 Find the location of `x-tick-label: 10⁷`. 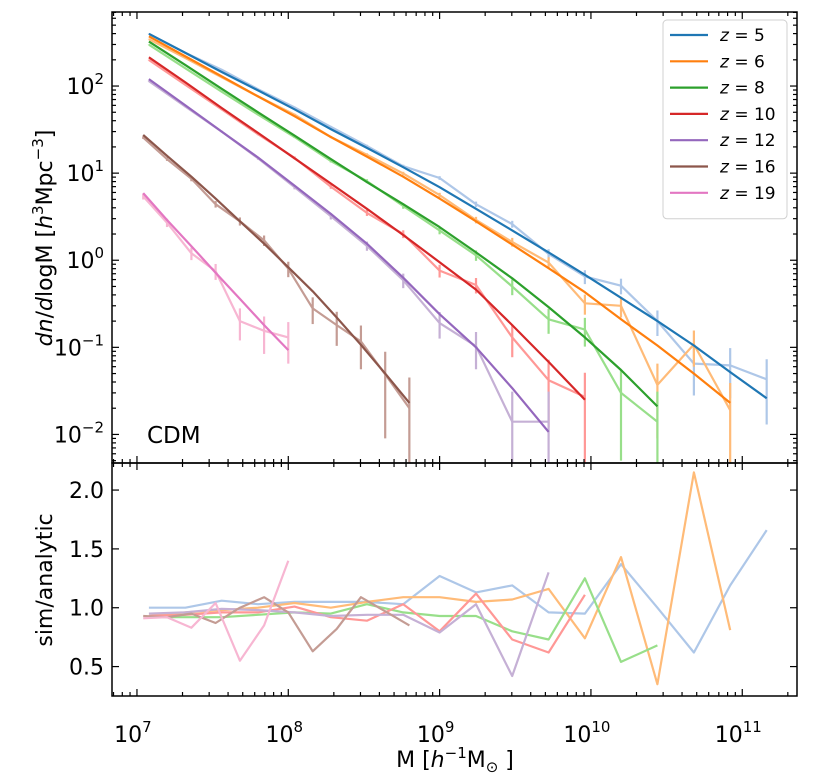

x-tick-label: 10⁷ is located at coordinates (133, 733).